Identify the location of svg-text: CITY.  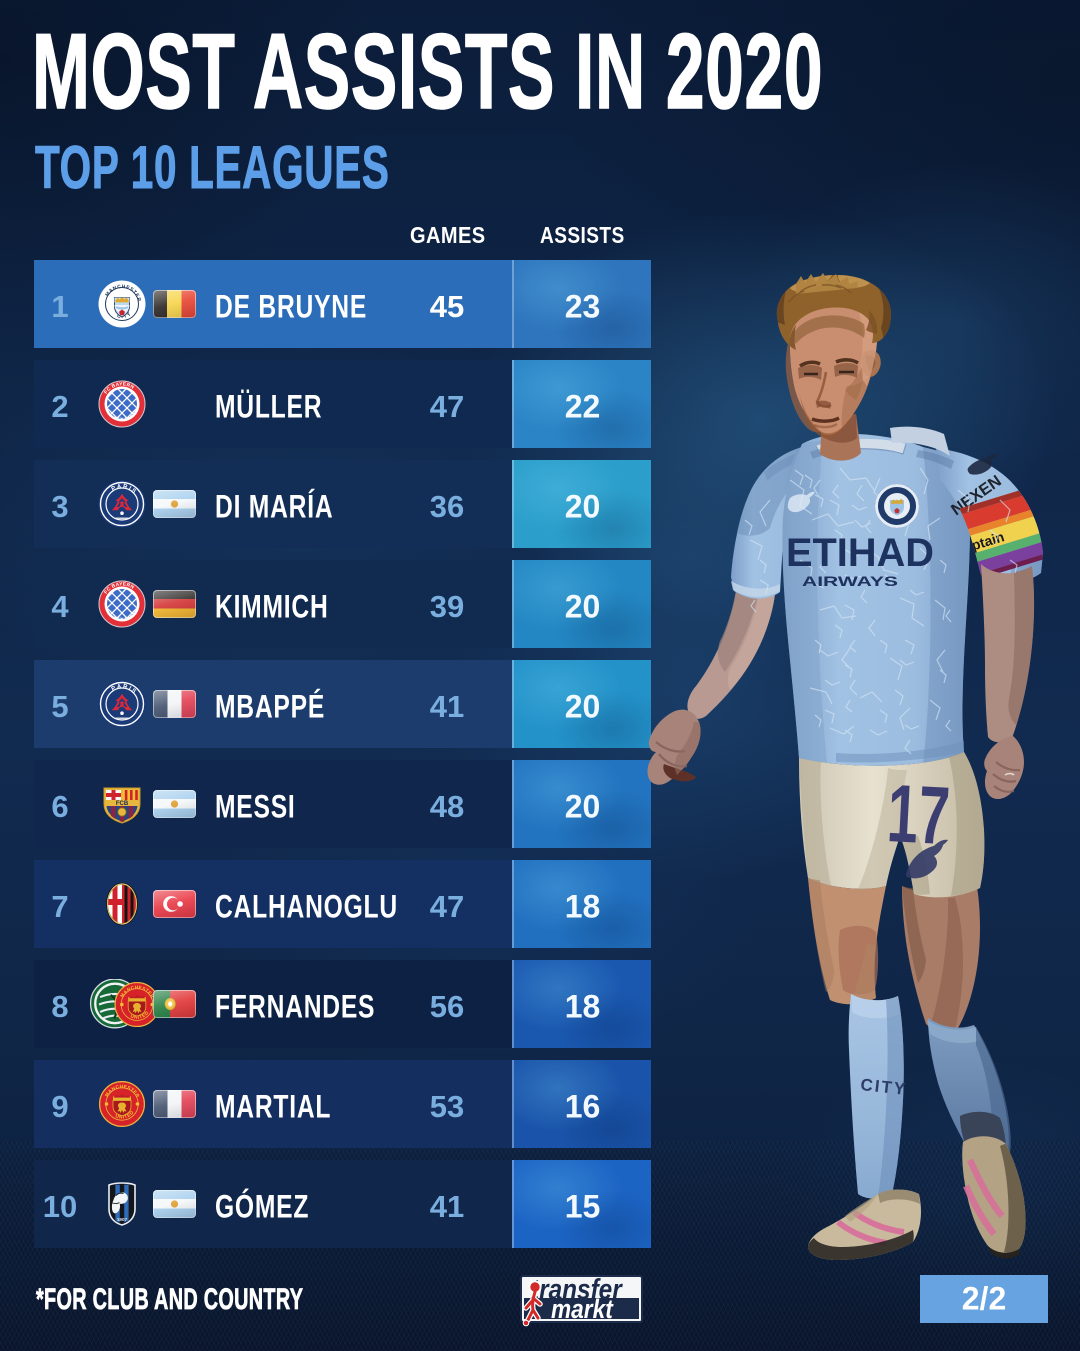
(884, 1087).